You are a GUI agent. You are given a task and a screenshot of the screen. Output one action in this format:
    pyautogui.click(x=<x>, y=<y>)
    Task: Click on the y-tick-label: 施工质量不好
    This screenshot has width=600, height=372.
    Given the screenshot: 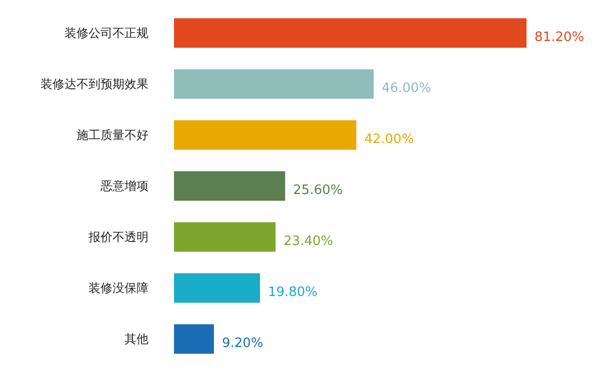 What is the action you would take?
    pyautogui.click(x=112, y=135)
    